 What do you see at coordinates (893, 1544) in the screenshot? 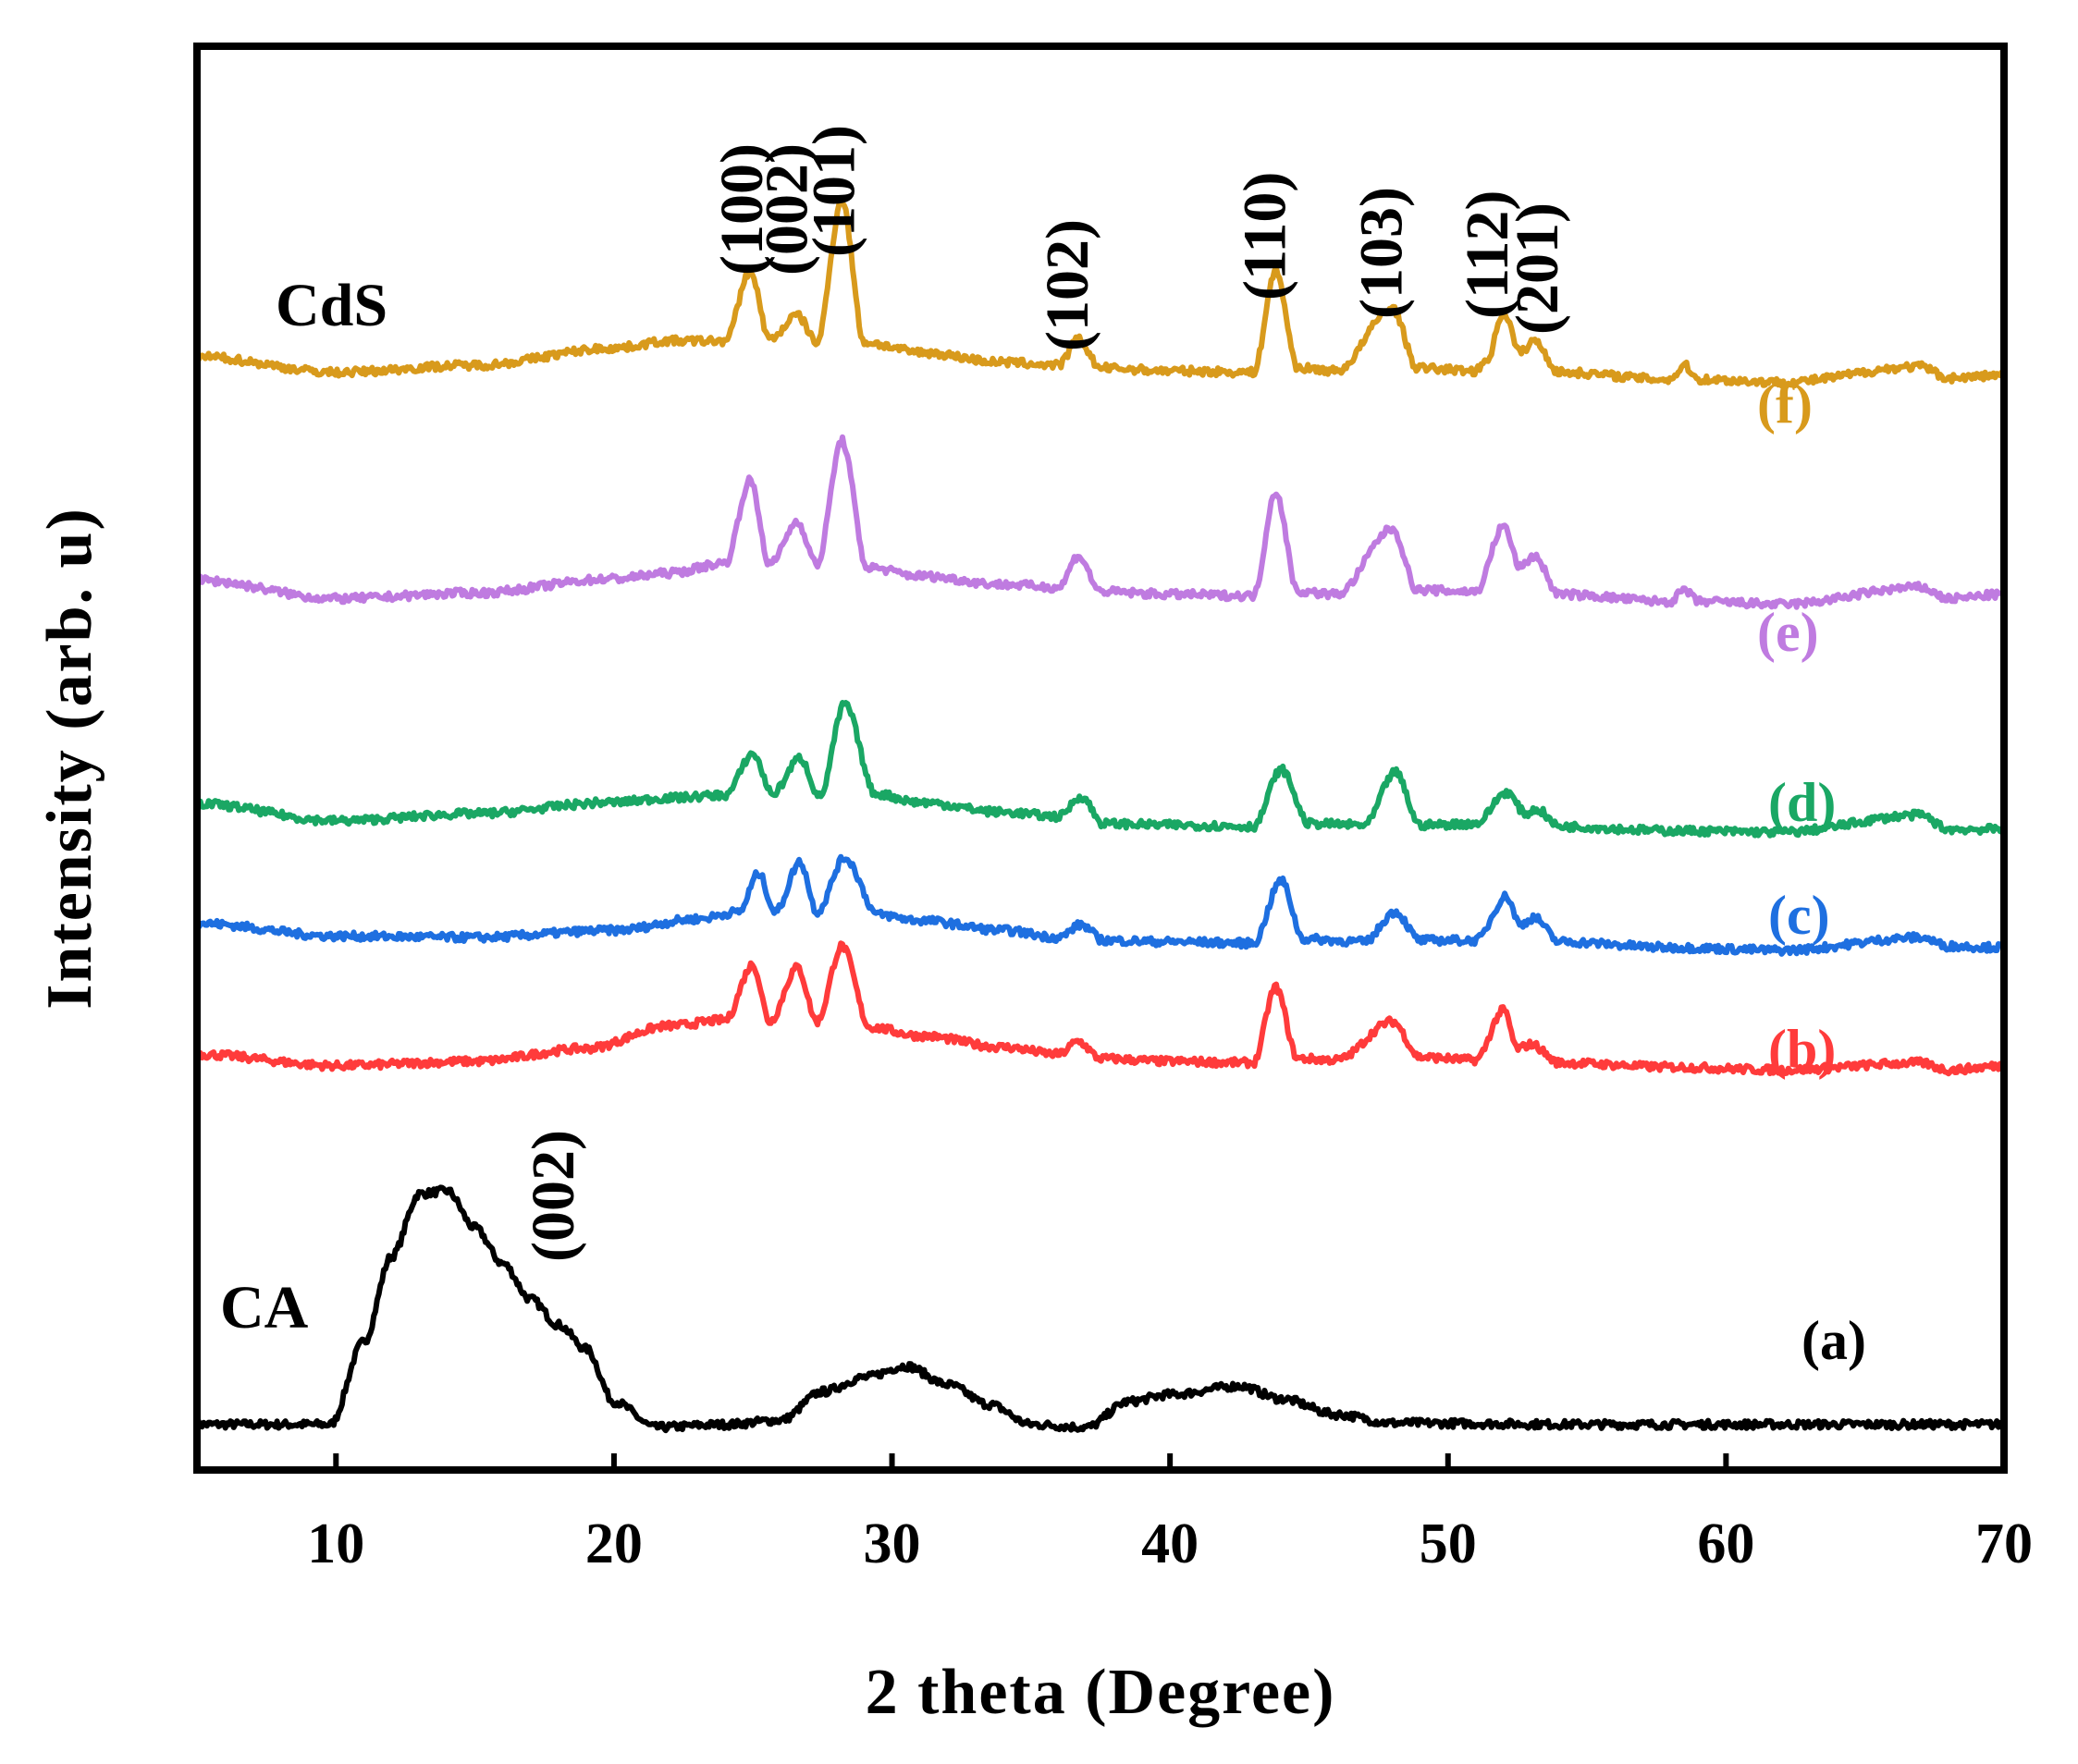
I see `x-tick-label: 30` at bounding box center [893, 1544].